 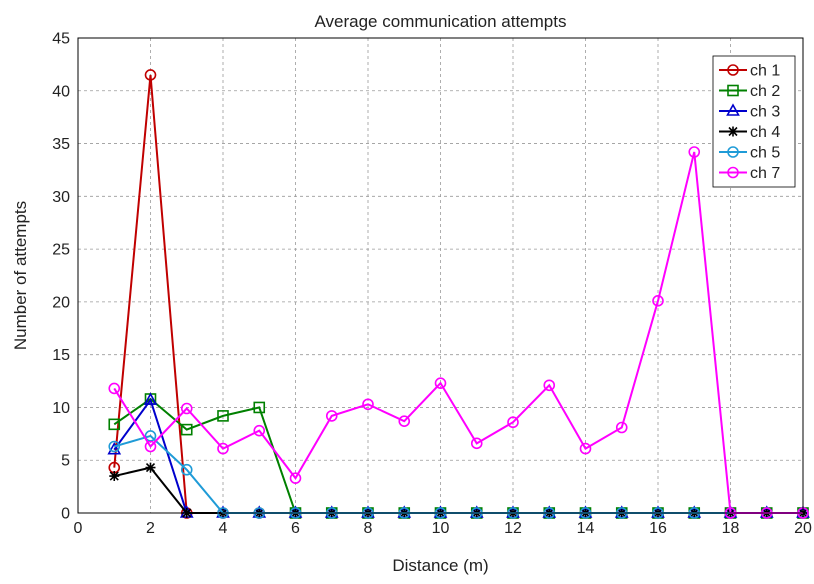 What do you see at coordinates (20, 275) in the screenshot?
I see `y-axis-label: Number of attempts` at bounding box center [20, 275].